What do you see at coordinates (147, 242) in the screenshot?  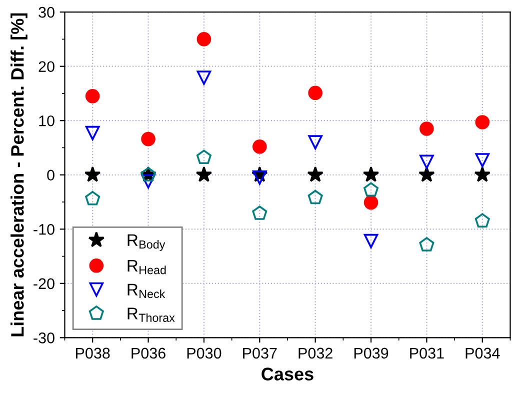 I see `legend-label: R$_{Body}$` at bounding box center [147, 242].